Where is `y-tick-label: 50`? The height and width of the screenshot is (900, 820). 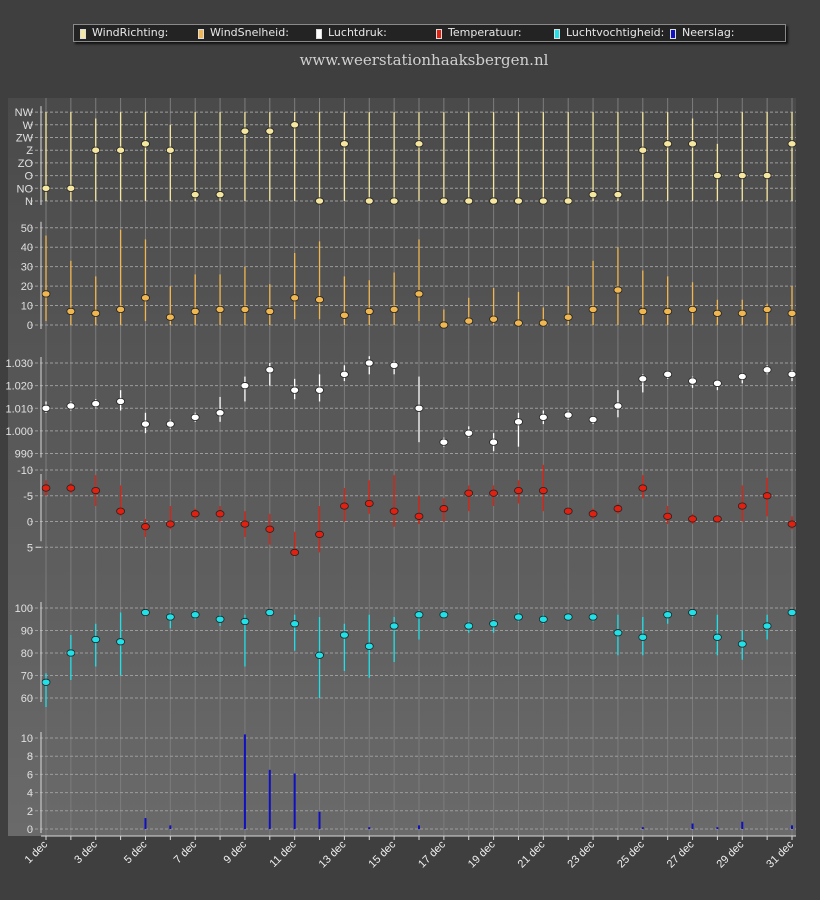
y-tick-label: 50 is located at coordinates (27, 229).